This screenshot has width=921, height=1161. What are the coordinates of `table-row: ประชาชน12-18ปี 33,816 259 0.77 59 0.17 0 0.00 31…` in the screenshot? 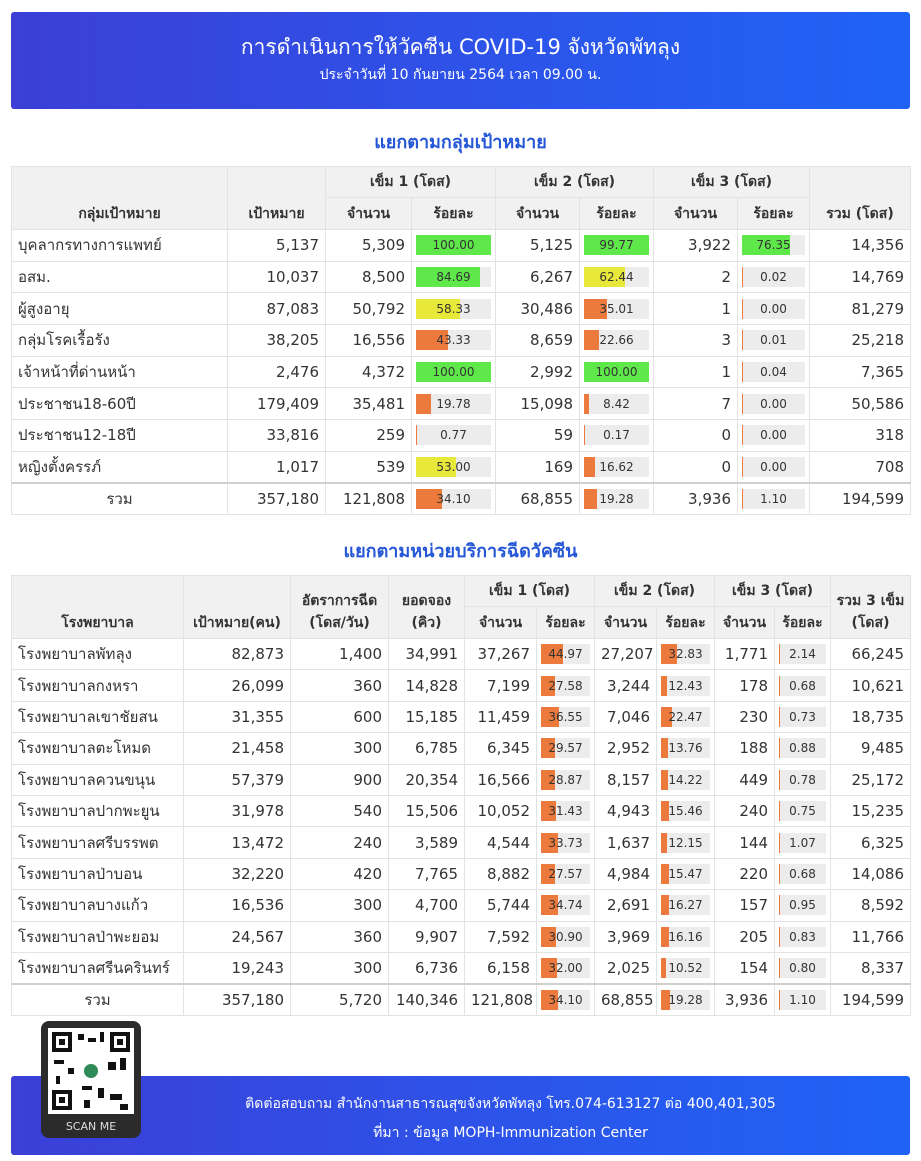 It's located at (461, 435).